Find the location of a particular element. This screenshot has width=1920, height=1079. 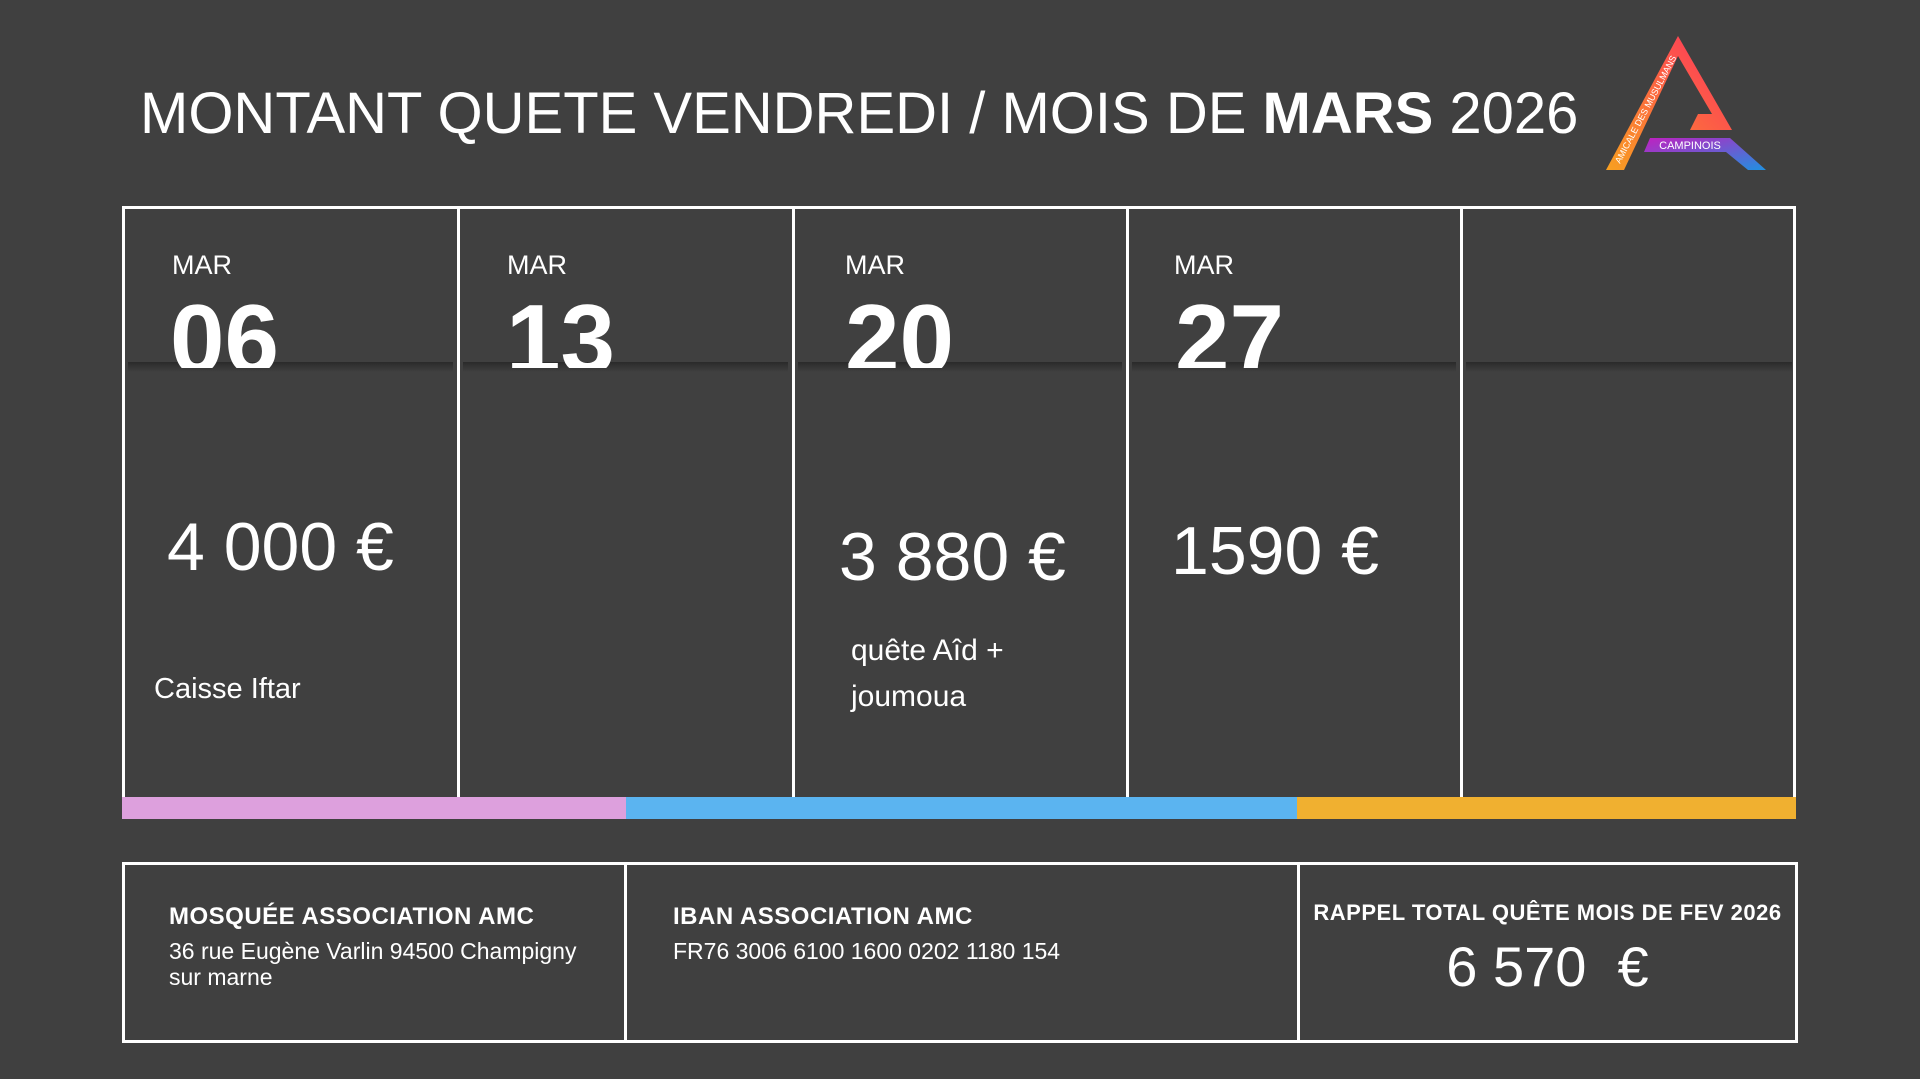

day-number: 27 is located at coordinates (1230, 329).